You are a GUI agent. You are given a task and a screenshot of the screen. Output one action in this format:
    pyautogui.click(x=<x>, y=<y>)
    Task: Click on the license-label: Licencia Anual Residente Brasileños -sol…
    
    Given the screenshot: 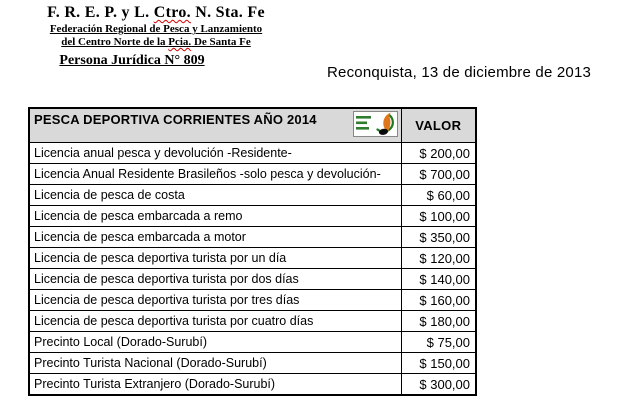 What is the action you would take?
    pyautogui.click(x=215, y=174)
    